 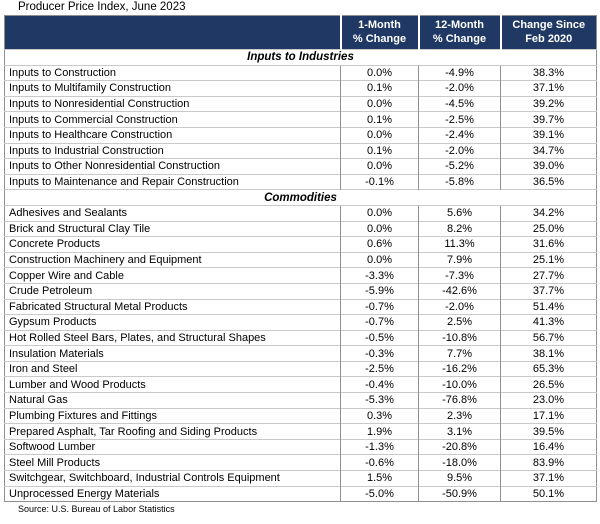 I want to click on twelve-month-value: 2.5%, so click(x=459, y=322).